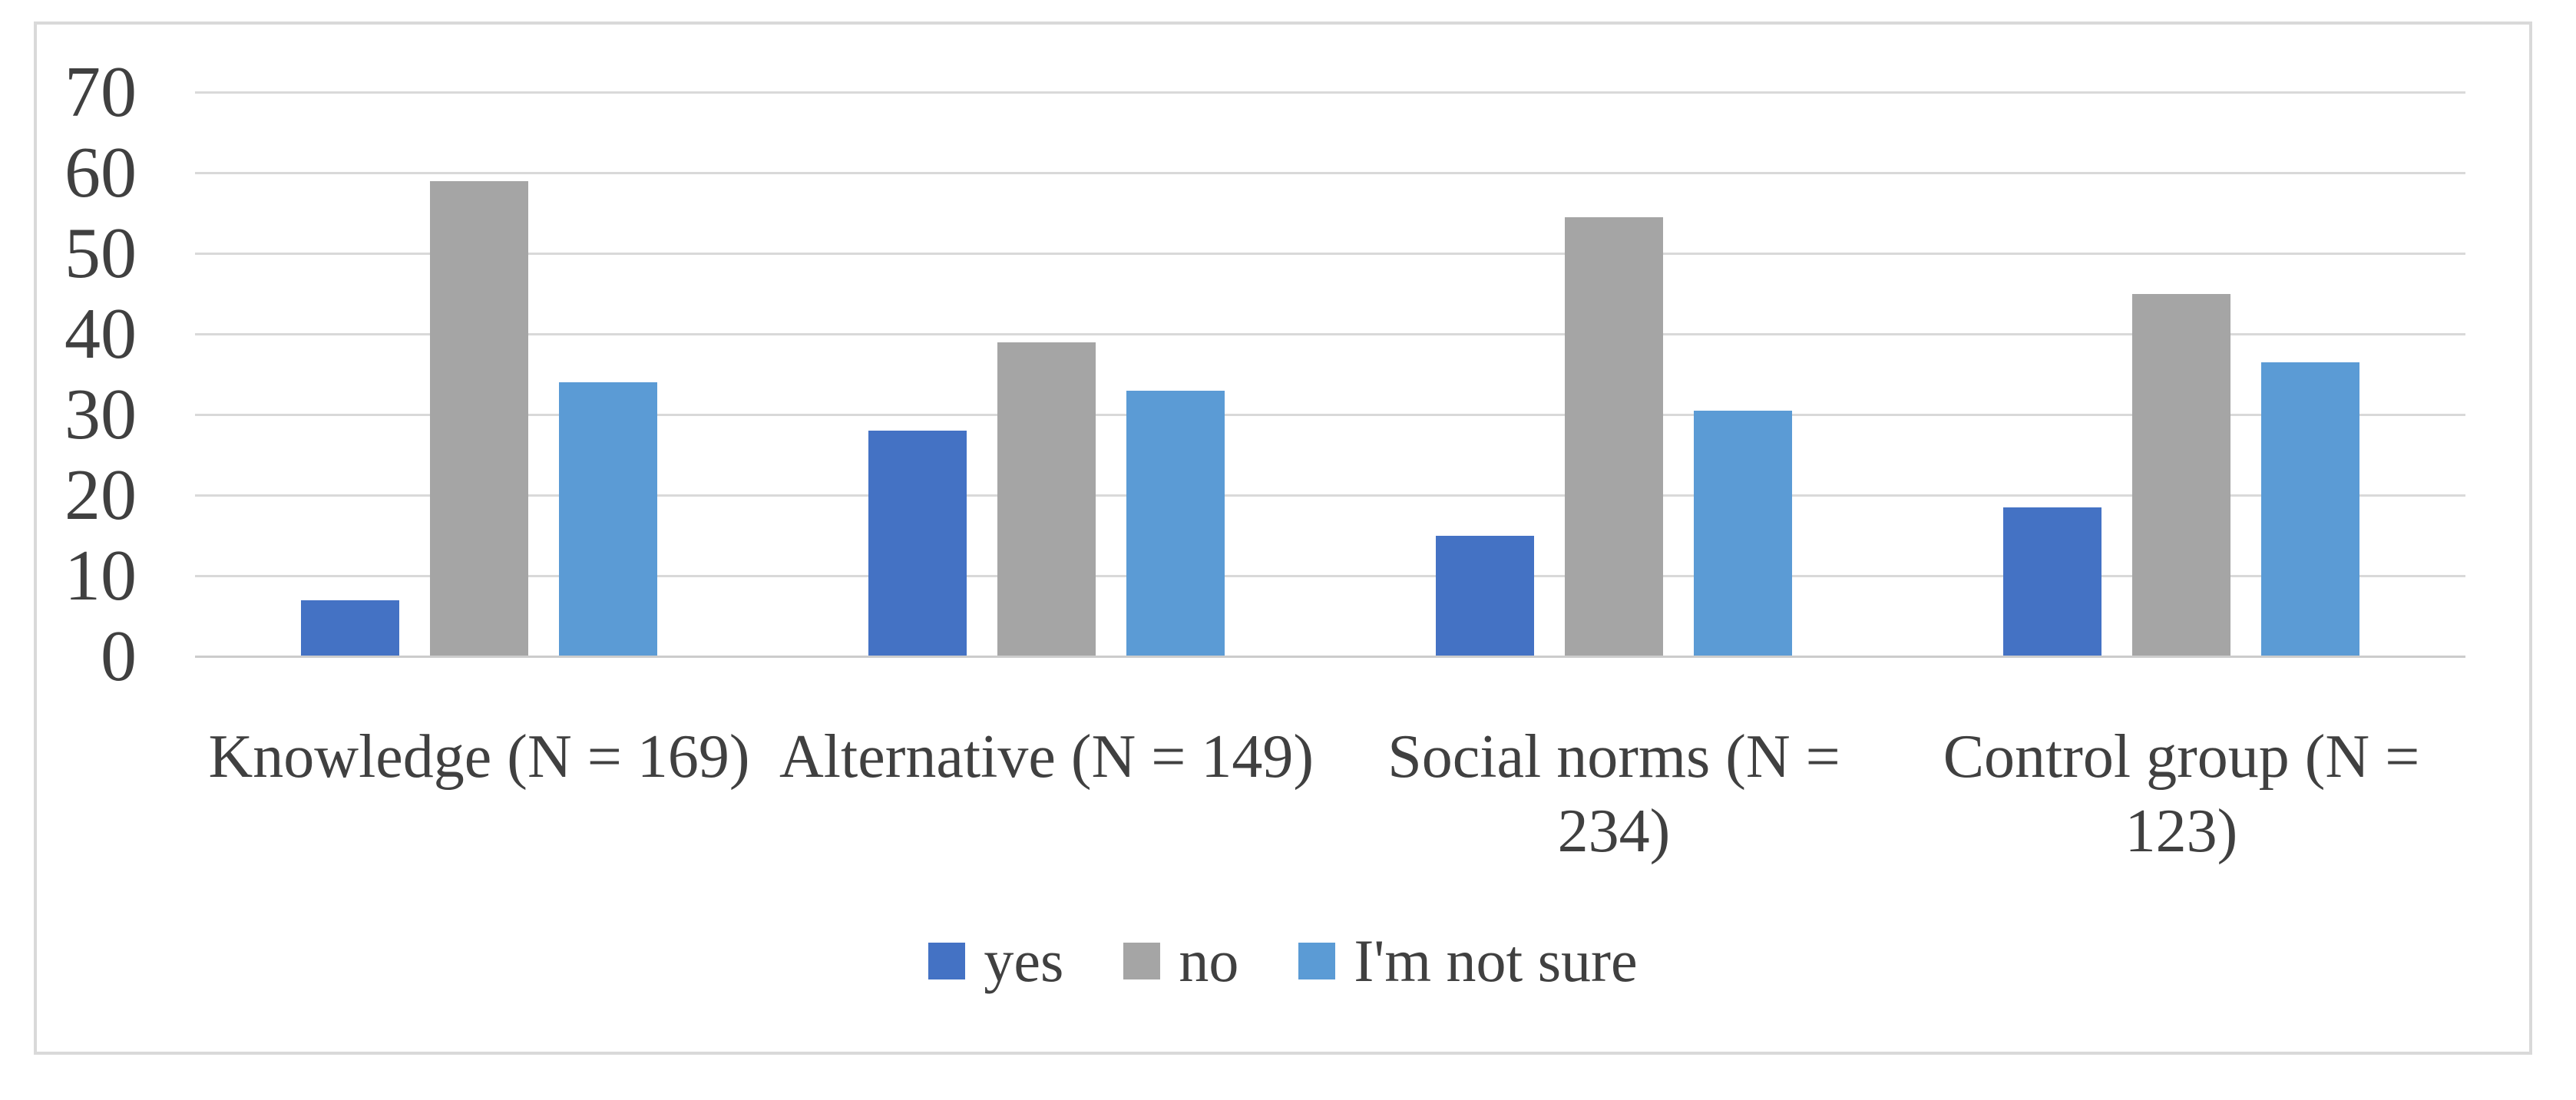  What do you see at coordinates (100, 415) in the screenshot?
I see `y-axis-tick-label: 30` at bounding box center [100, 415].